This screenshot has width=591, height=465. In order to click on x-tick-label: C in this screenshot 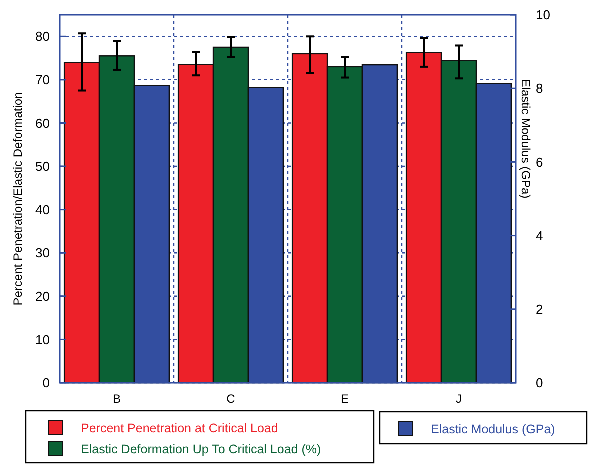, I will do `click(231, 399)`.